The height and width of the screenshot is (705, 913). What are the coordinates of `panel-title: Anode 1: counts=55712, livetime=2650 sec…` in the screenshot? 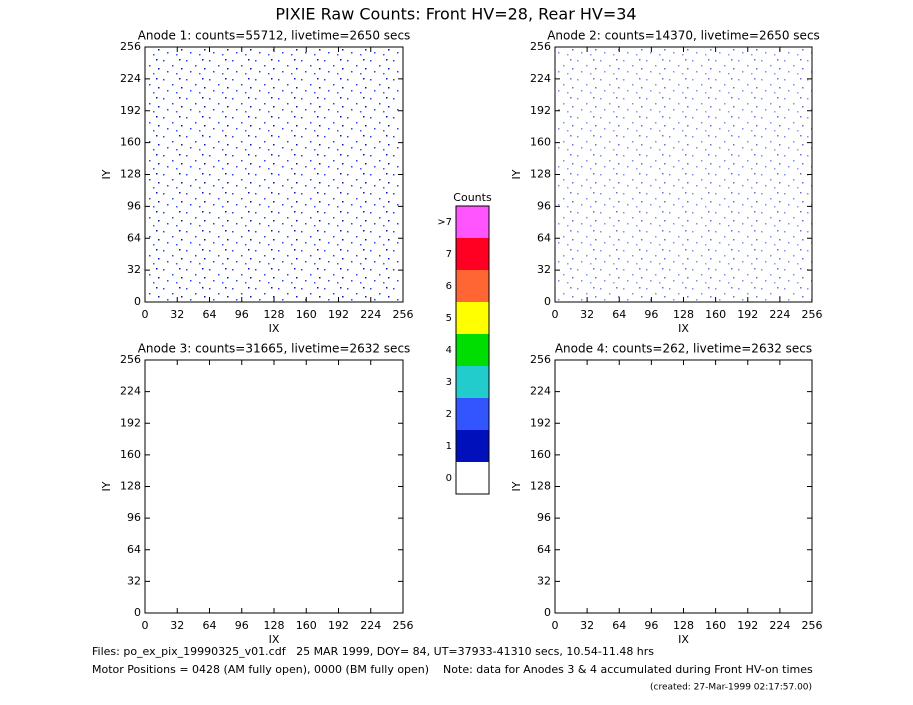 It's located at (274, 36).